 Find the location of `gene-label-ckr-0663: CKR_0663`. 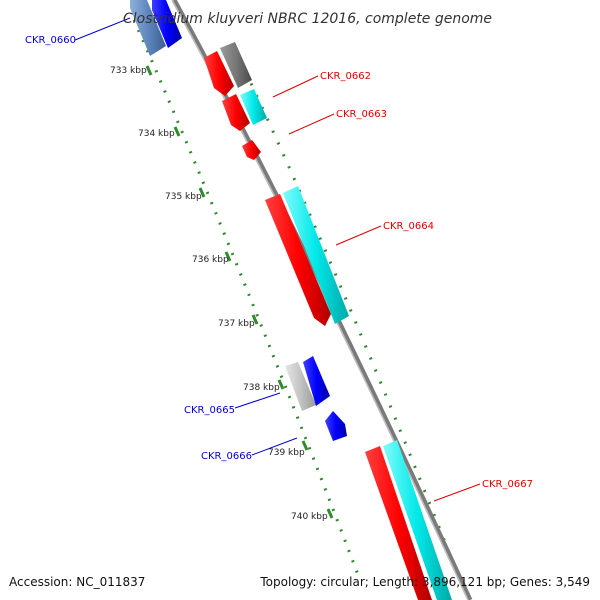

gene-label-ckr-0663: CKR_0663 is located at coordinates (361, 114).